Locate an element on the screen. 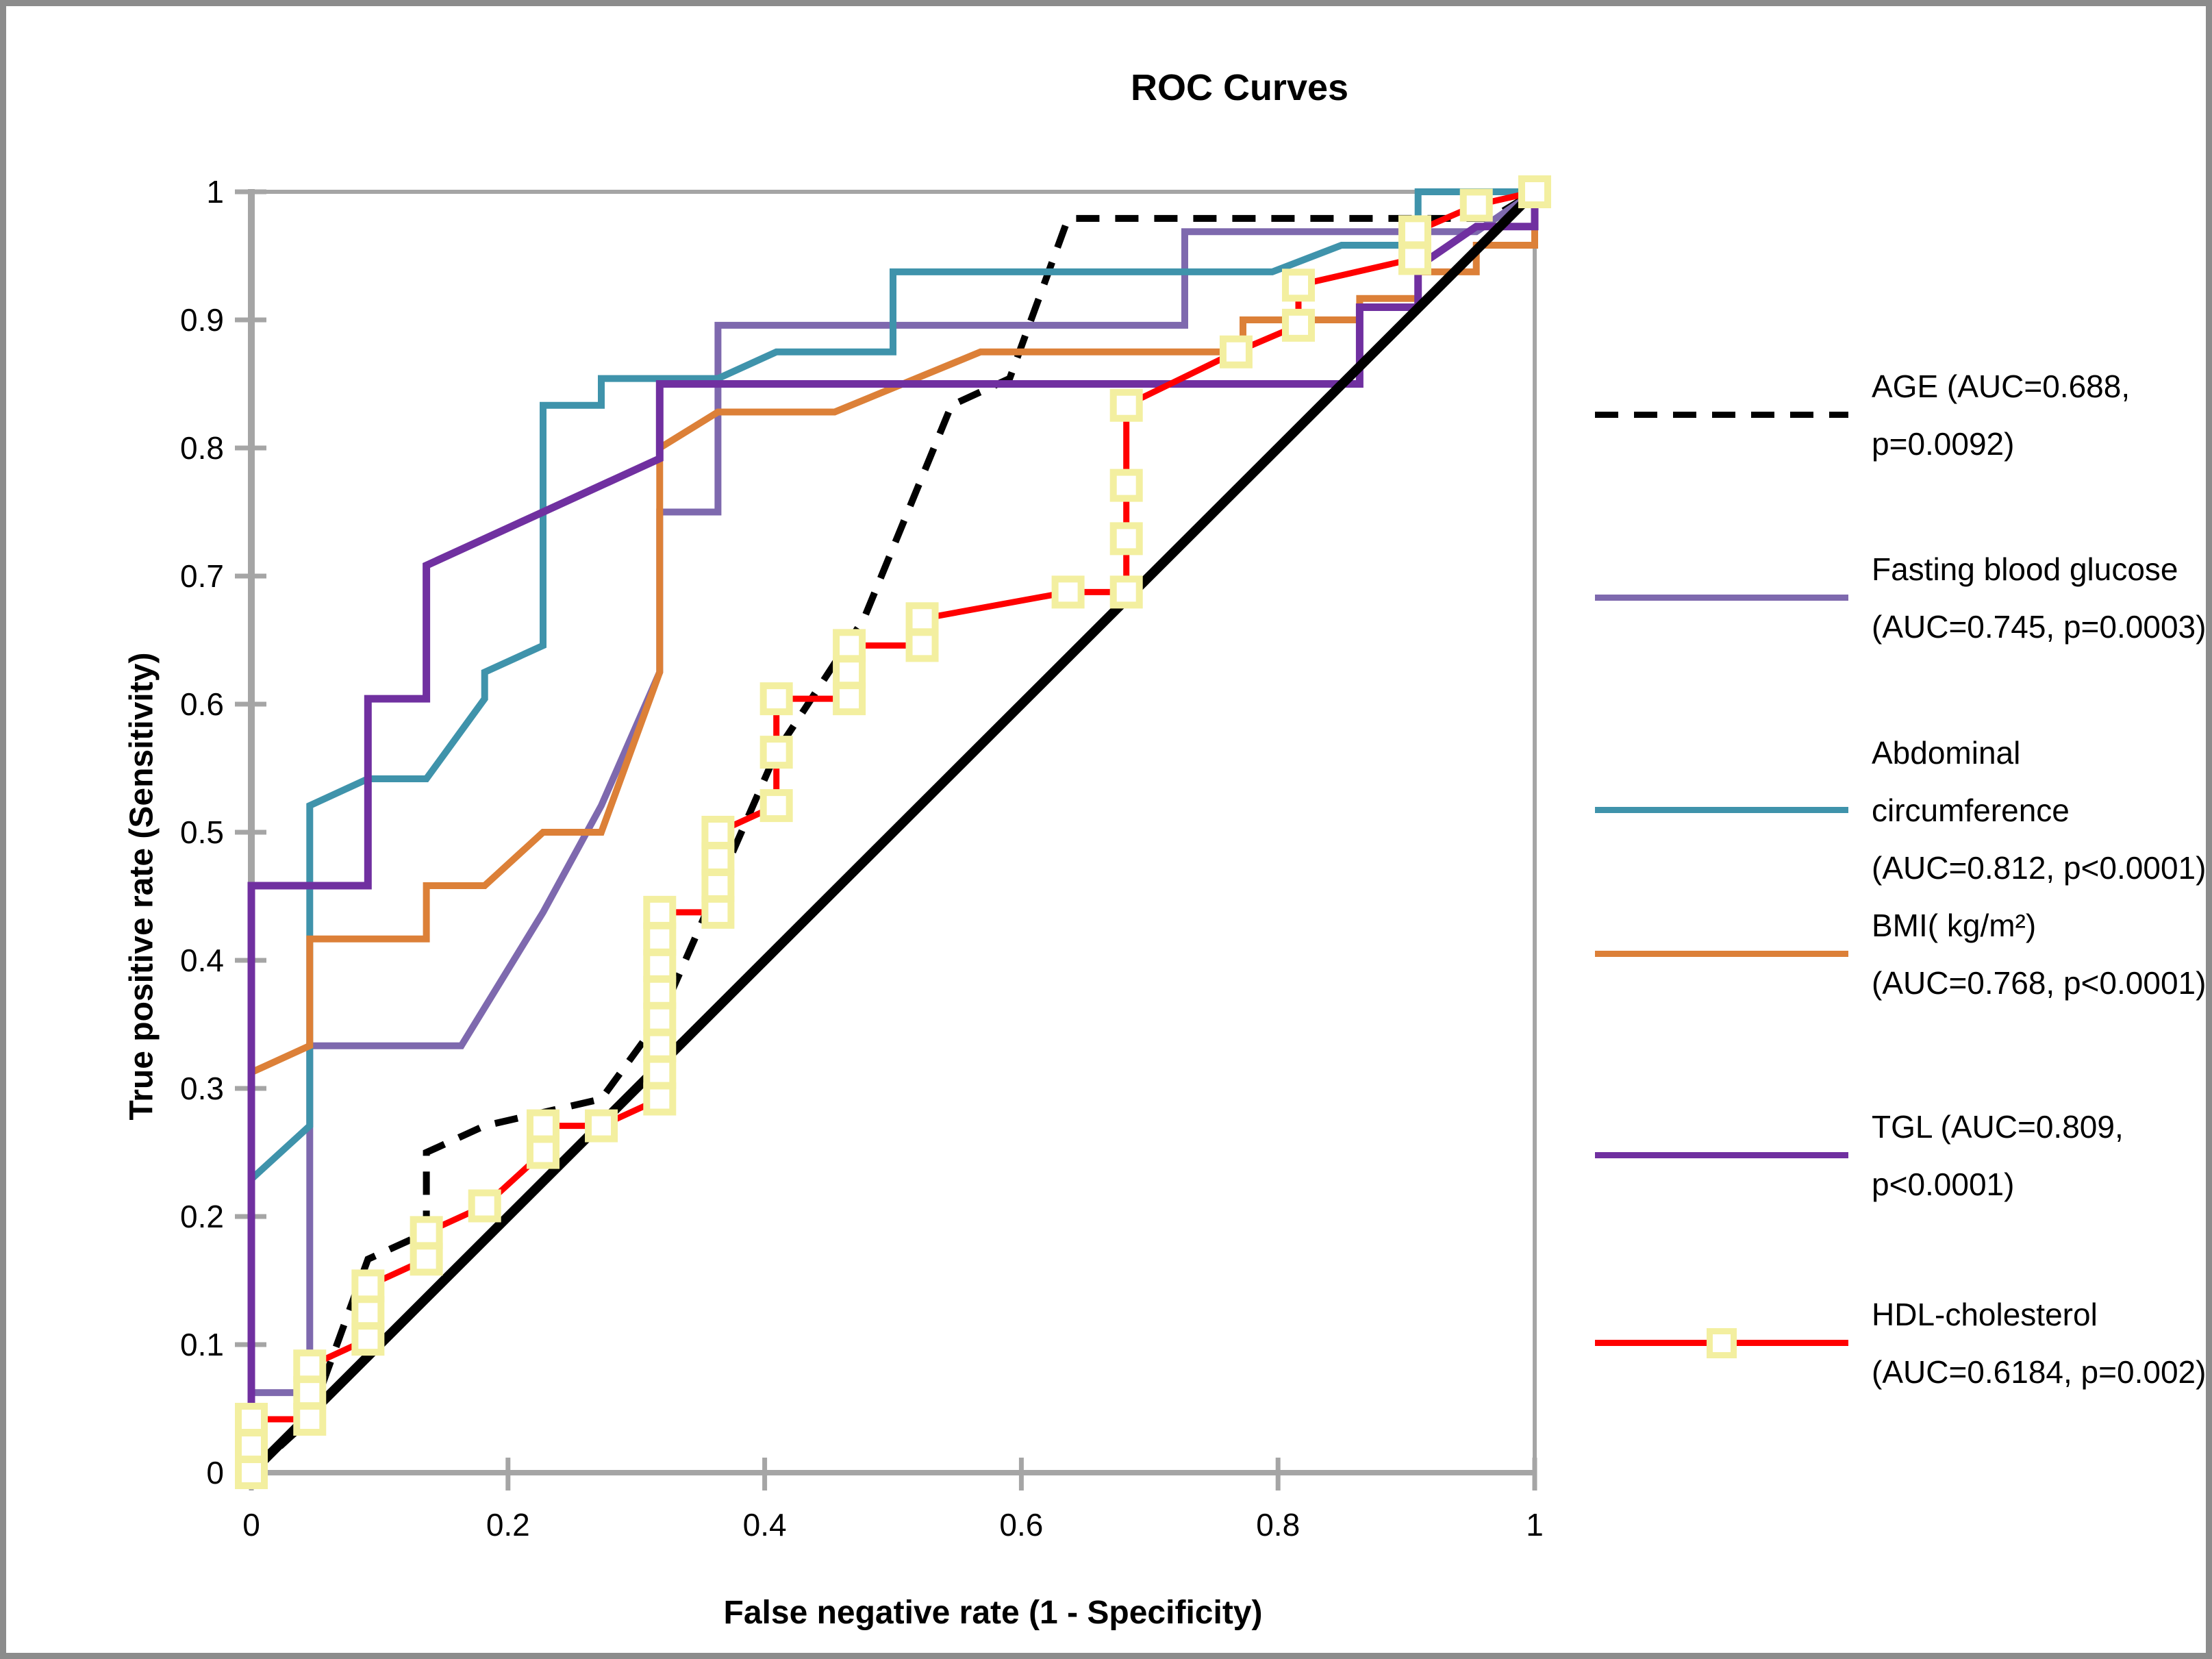  y-tick-label: 0.3 is located at coordinates (202, 1088).